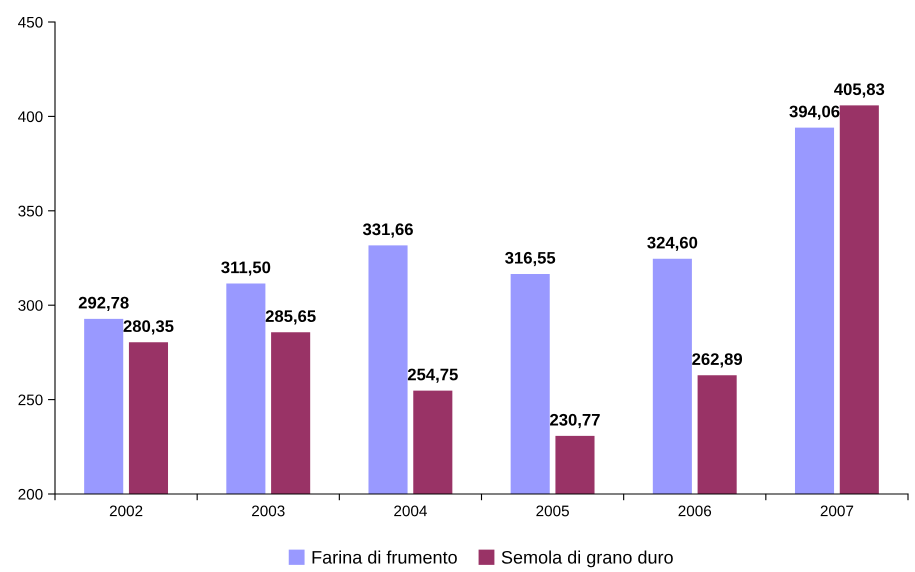 This screenshot has width=915, height=572. What do you see at coordinates (587, 559) in the screenshot?
I see `legend-label: Semola di grano duro` at bounding box center [587, 559].